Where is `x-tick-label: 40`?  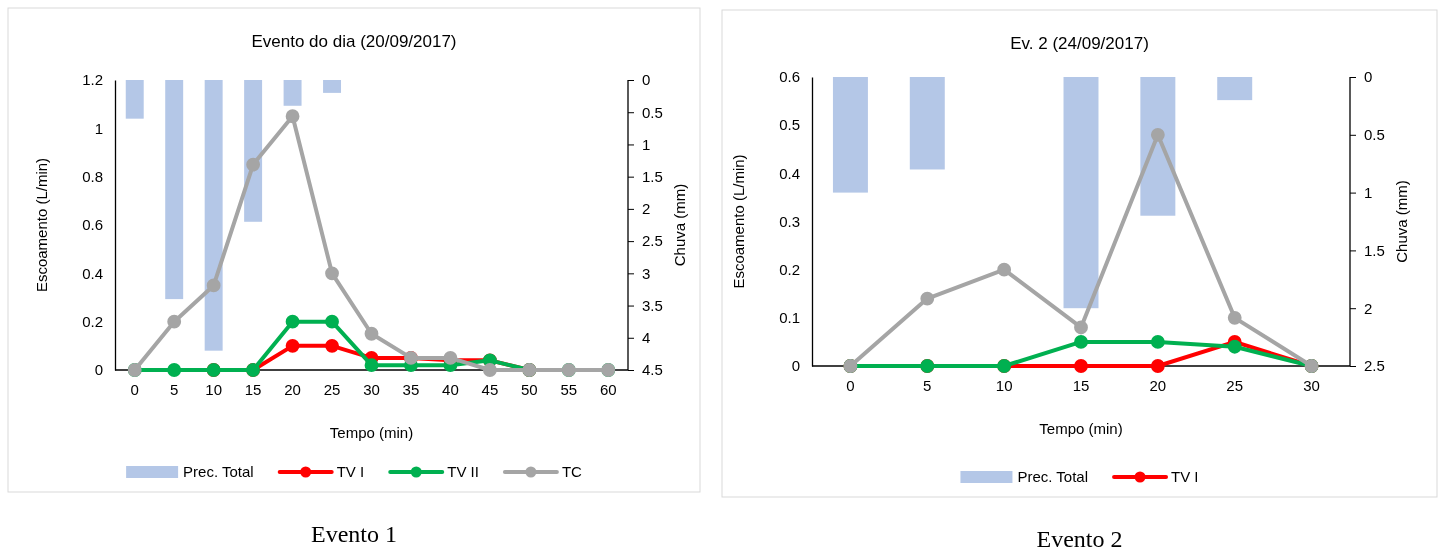
x-tick-label: 40 is located at coordinates (450, 389).